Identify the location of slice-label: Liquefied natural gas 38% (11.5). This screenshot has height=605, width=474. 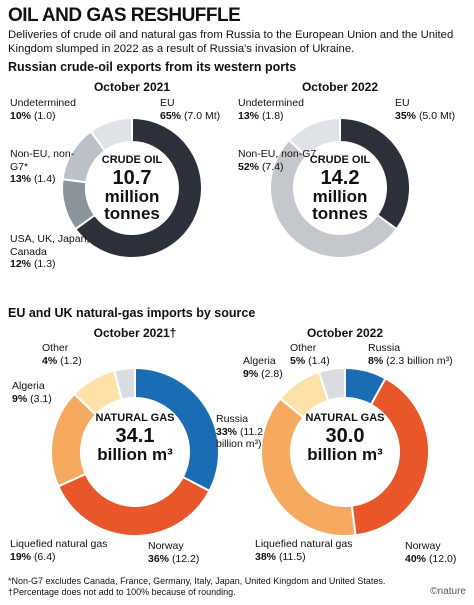
(320, 550).